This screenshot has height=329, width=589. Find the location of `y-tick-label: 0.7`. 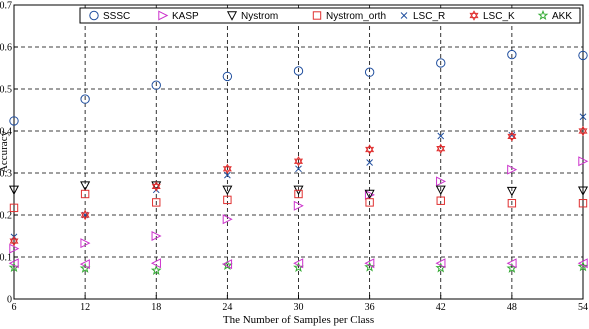

y-tick-label: 0.7 is located at coordinates (6, 6).